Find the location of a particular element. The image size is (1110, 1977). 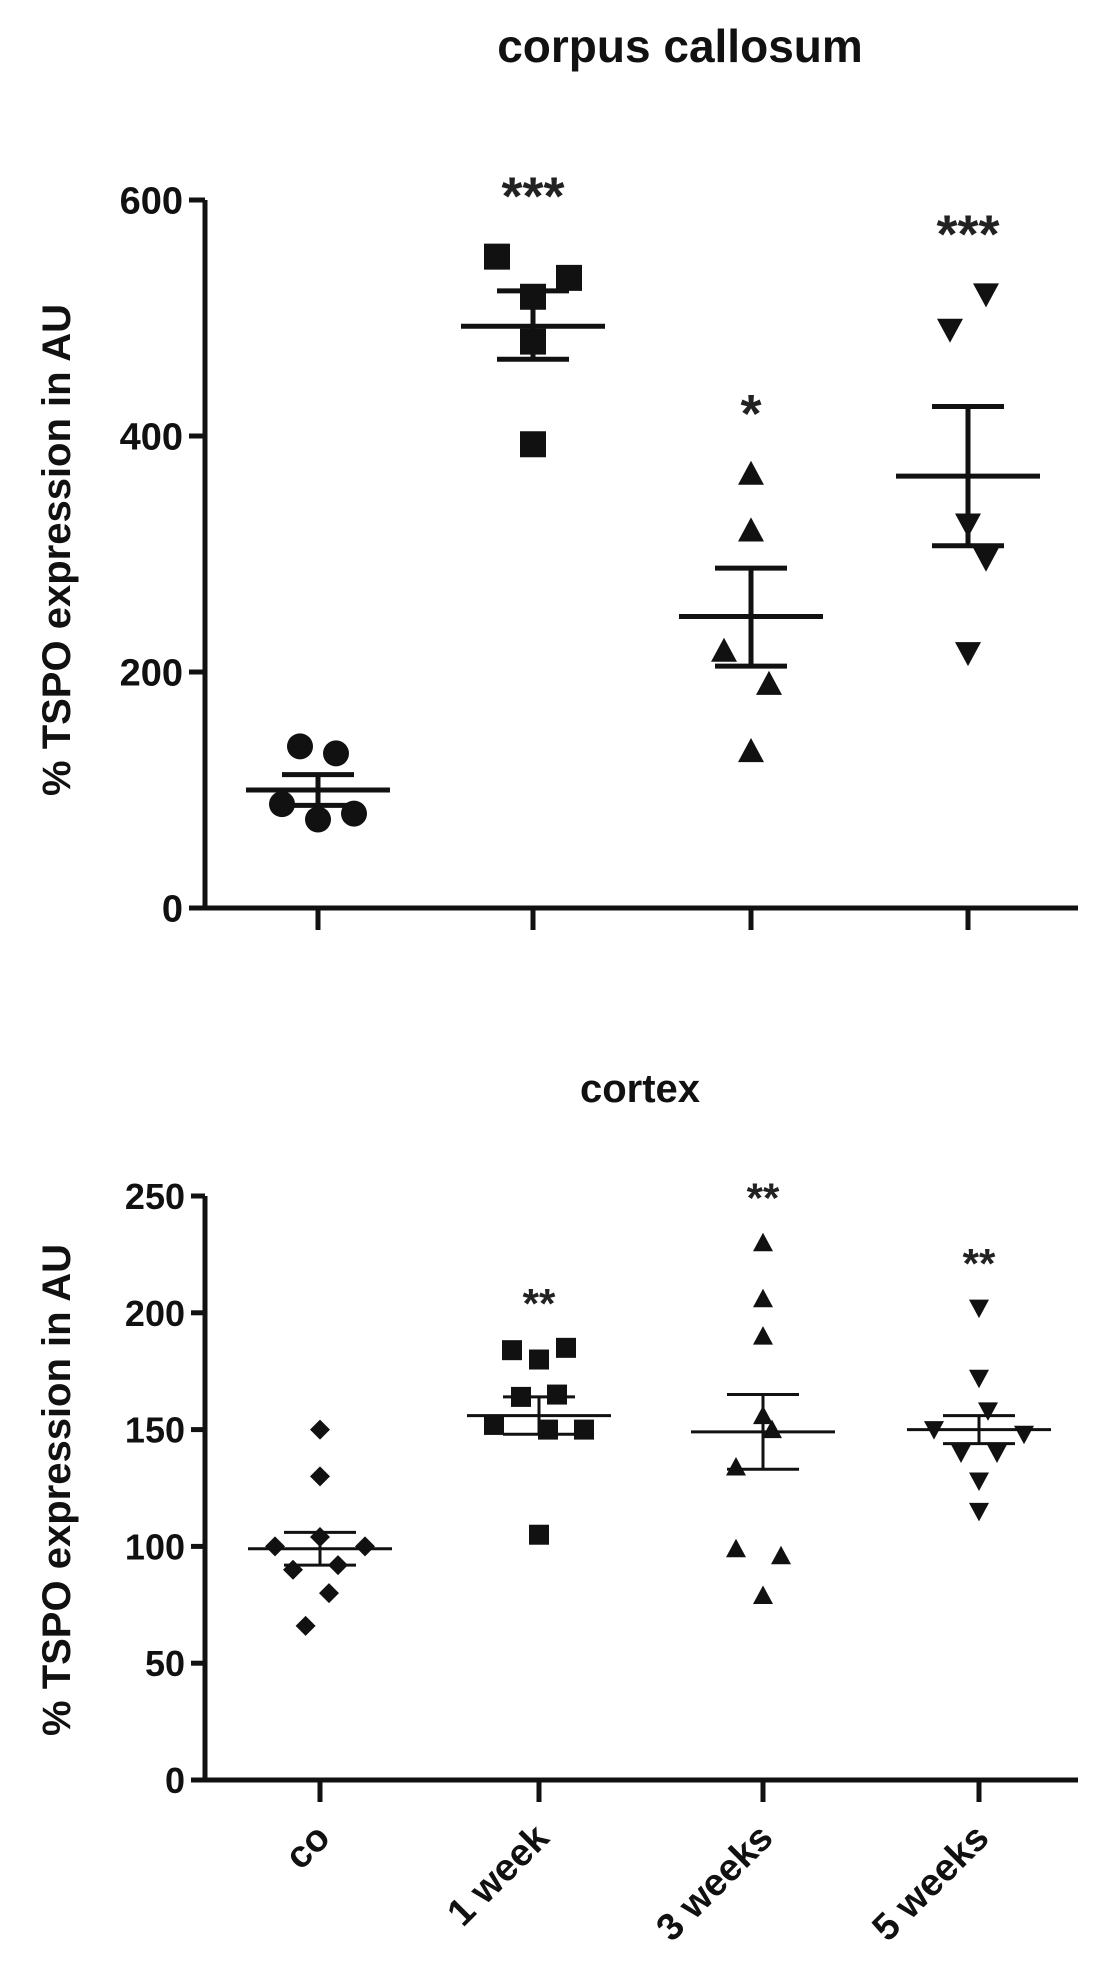

chart-1-group-5-weeks-significance: *** is located at coordinates (967, 234).